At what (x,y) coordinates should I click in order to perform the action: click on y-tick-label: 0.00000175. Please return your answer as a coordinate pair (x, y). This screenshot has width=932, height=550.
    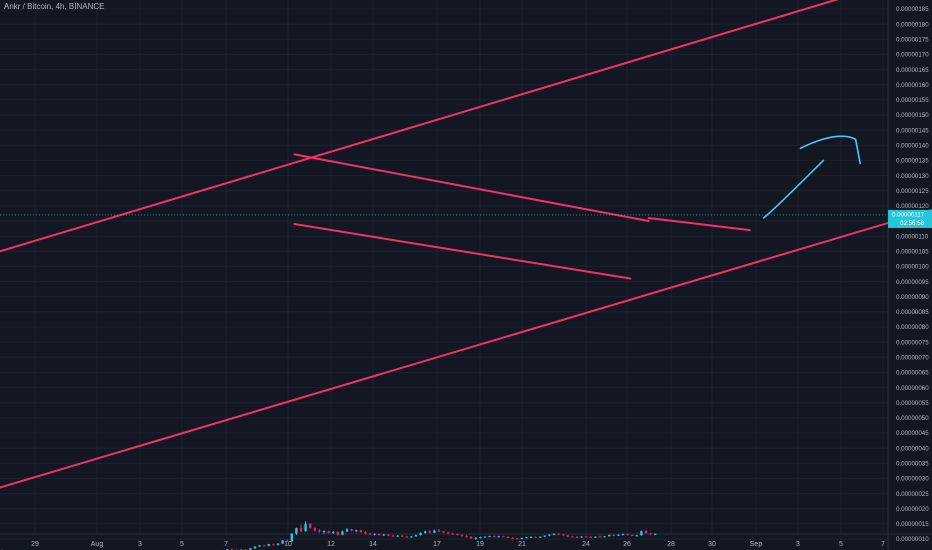
    Looking at the image, I should click on (912, 39).